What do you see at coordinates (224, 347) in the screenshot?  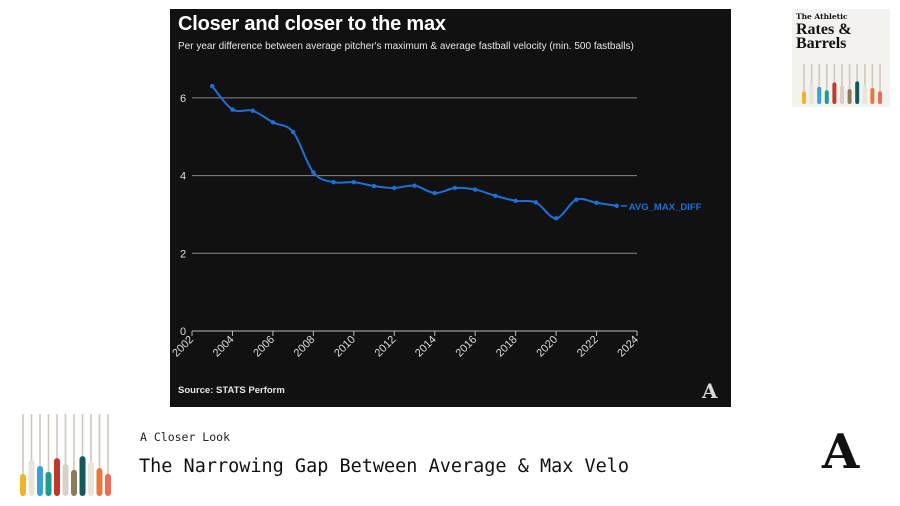 I see `x-tick-label: 2004` at bounding box center [224, 347].